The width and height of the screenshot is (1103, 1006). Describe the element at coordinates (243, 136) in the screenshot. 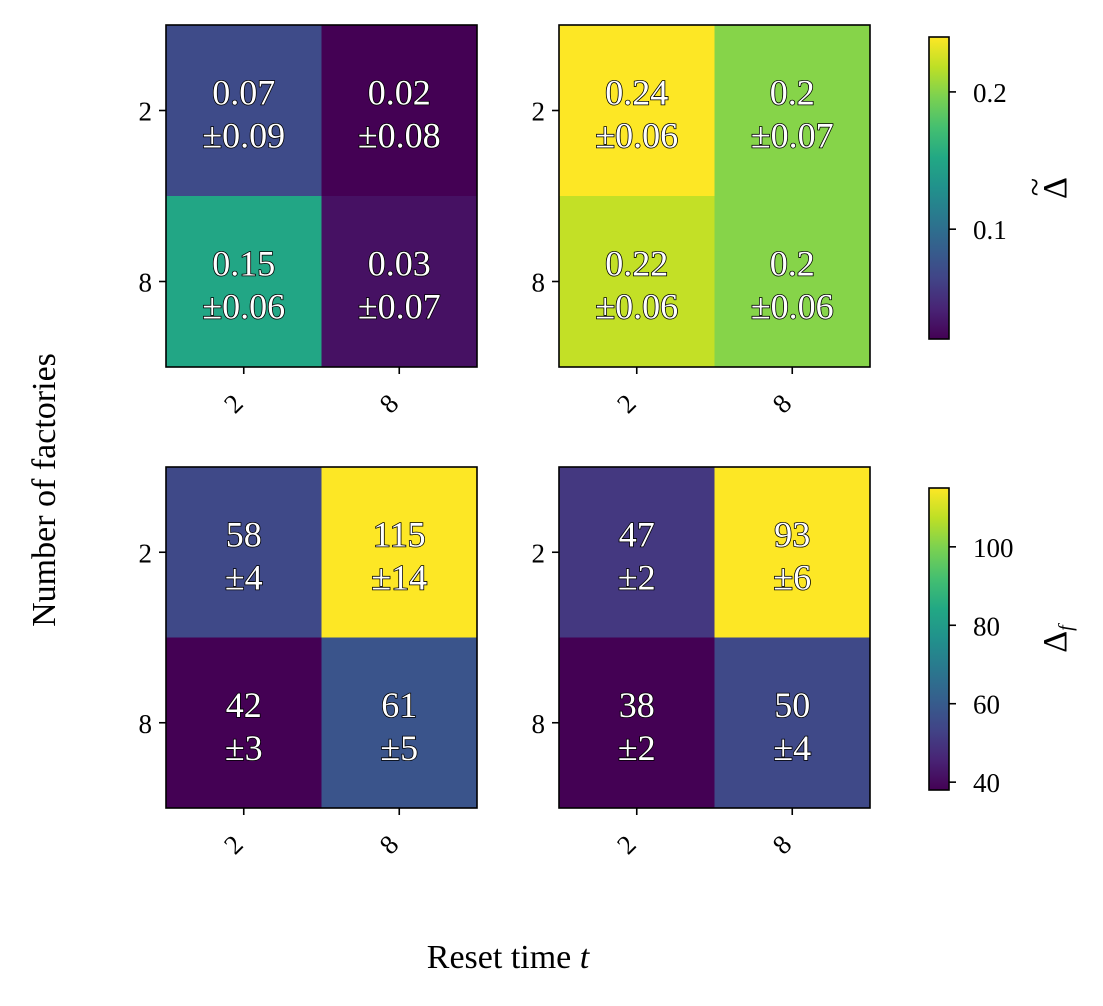

I see `cell-error-label: ±0.09` at that location.